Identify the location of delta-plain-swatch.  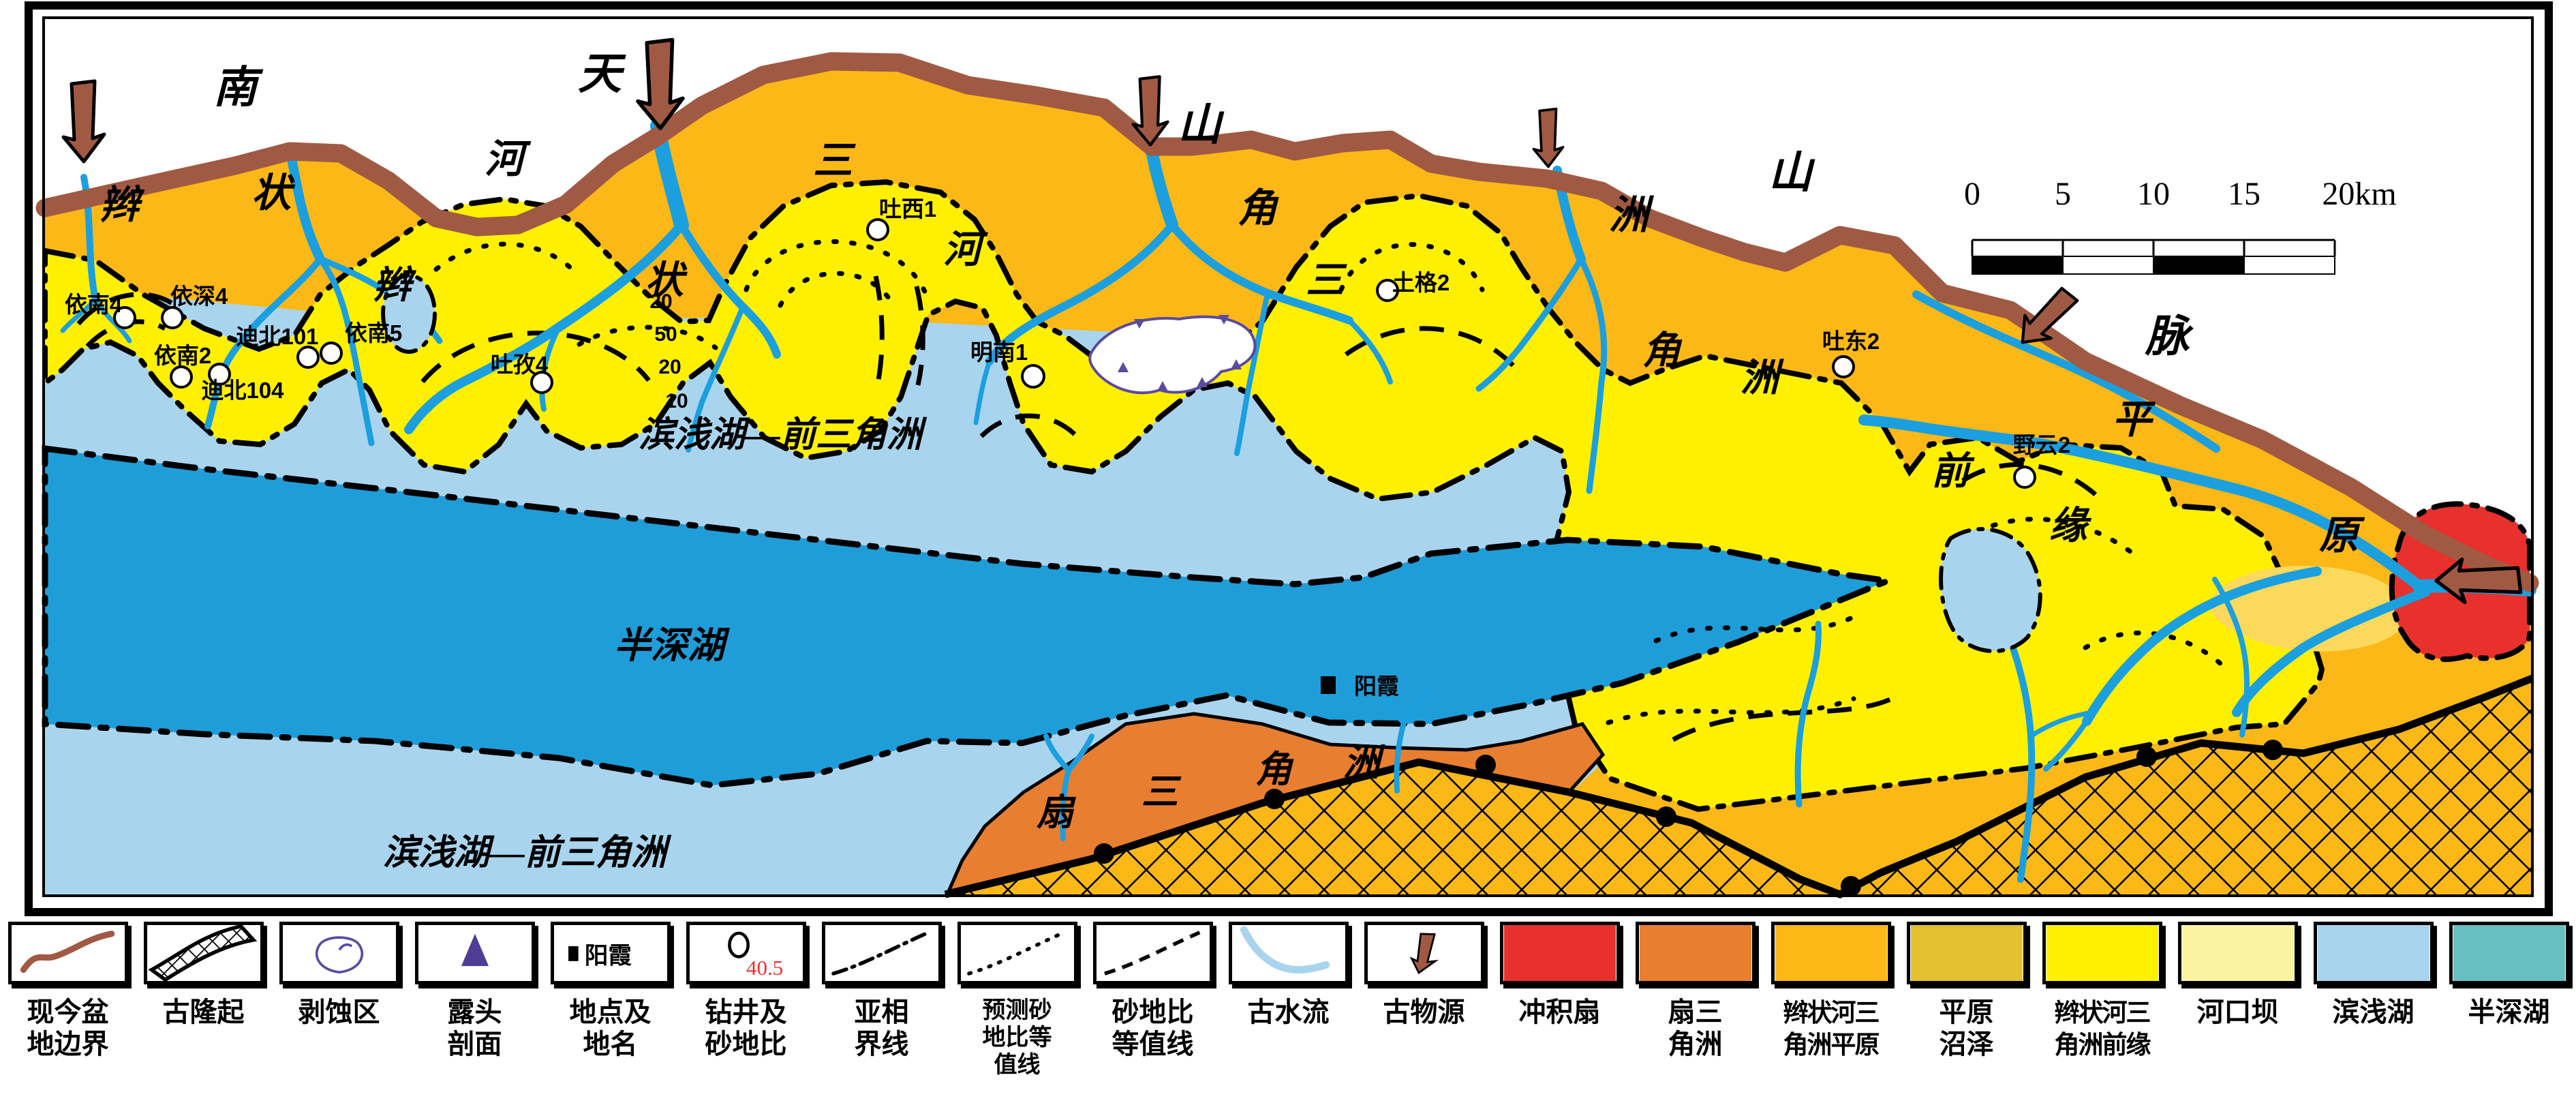
(1831, 953).